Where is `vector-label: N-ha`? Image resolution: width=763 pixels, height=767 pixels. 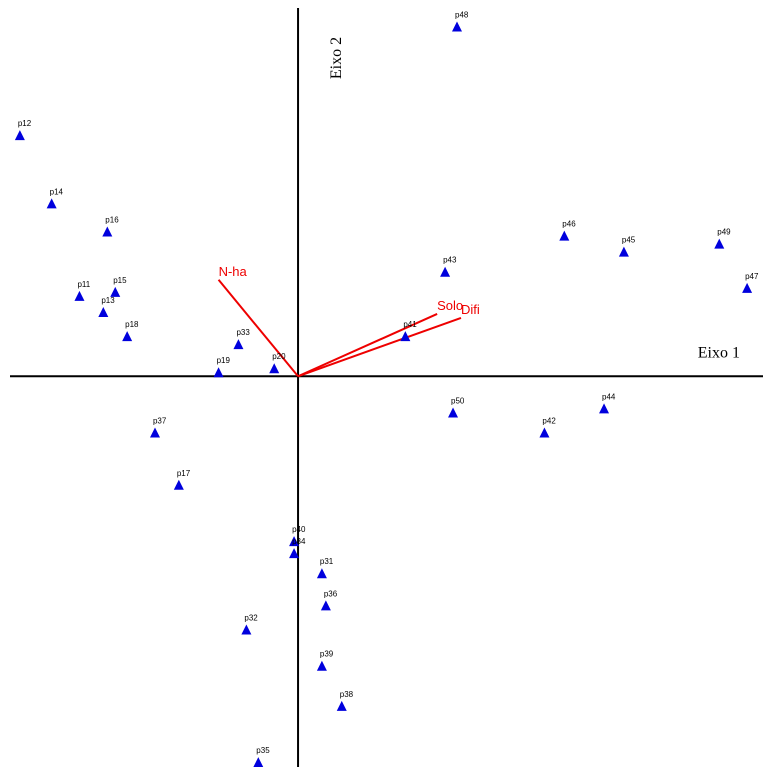
vector-label: N-ha is located at coordinates (233, 271).